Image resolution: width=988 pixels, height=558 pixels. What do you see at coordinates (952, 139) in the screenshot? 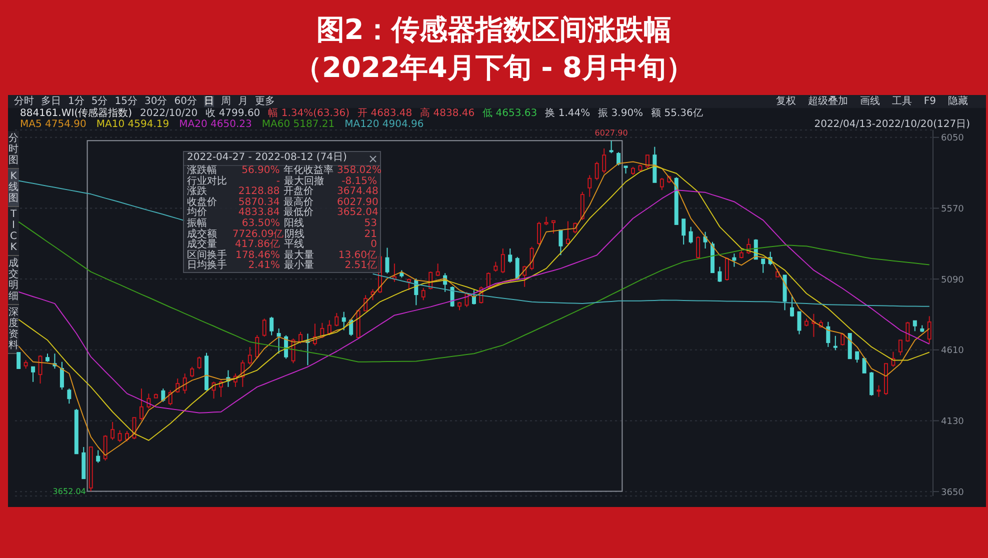
I see `y-tick-label: 6050` at bounding box center [952, 139].